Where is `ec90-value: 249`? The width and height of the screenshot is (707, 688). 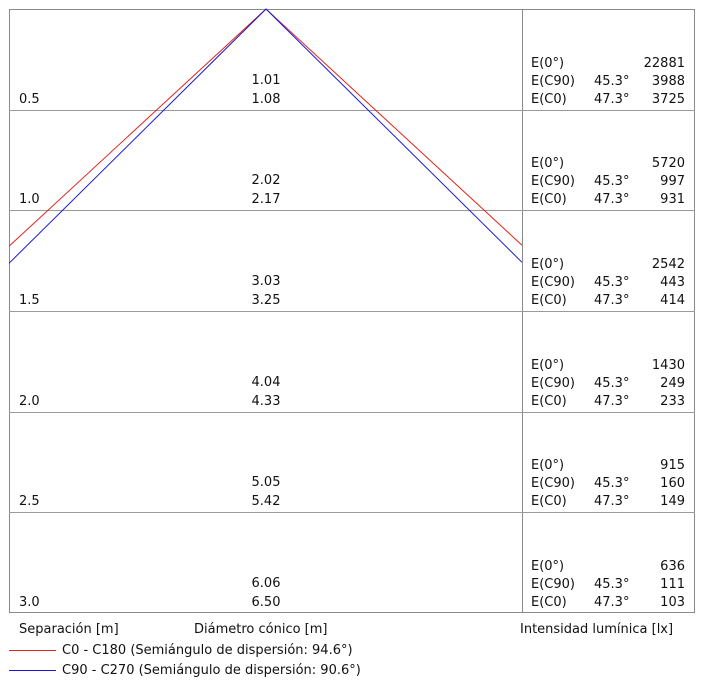 ec90-value: 249 is located at coordinates (672, 383).